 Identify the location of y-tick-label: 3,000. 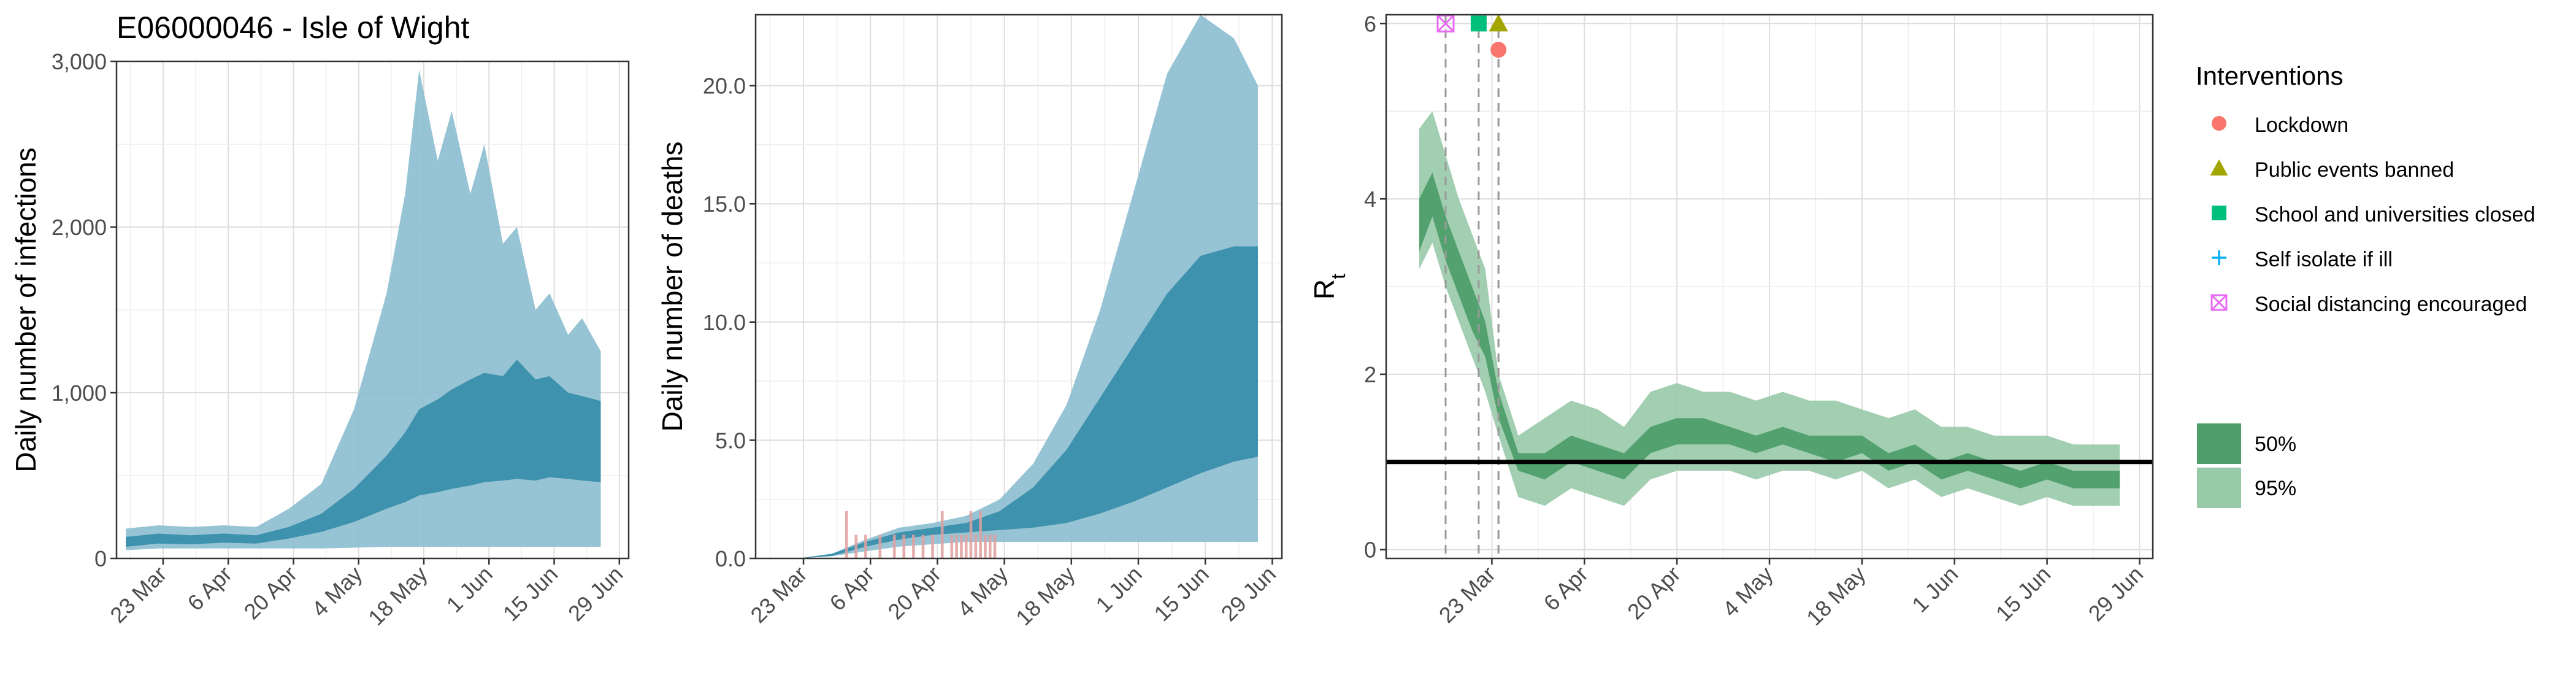
(79, 62).